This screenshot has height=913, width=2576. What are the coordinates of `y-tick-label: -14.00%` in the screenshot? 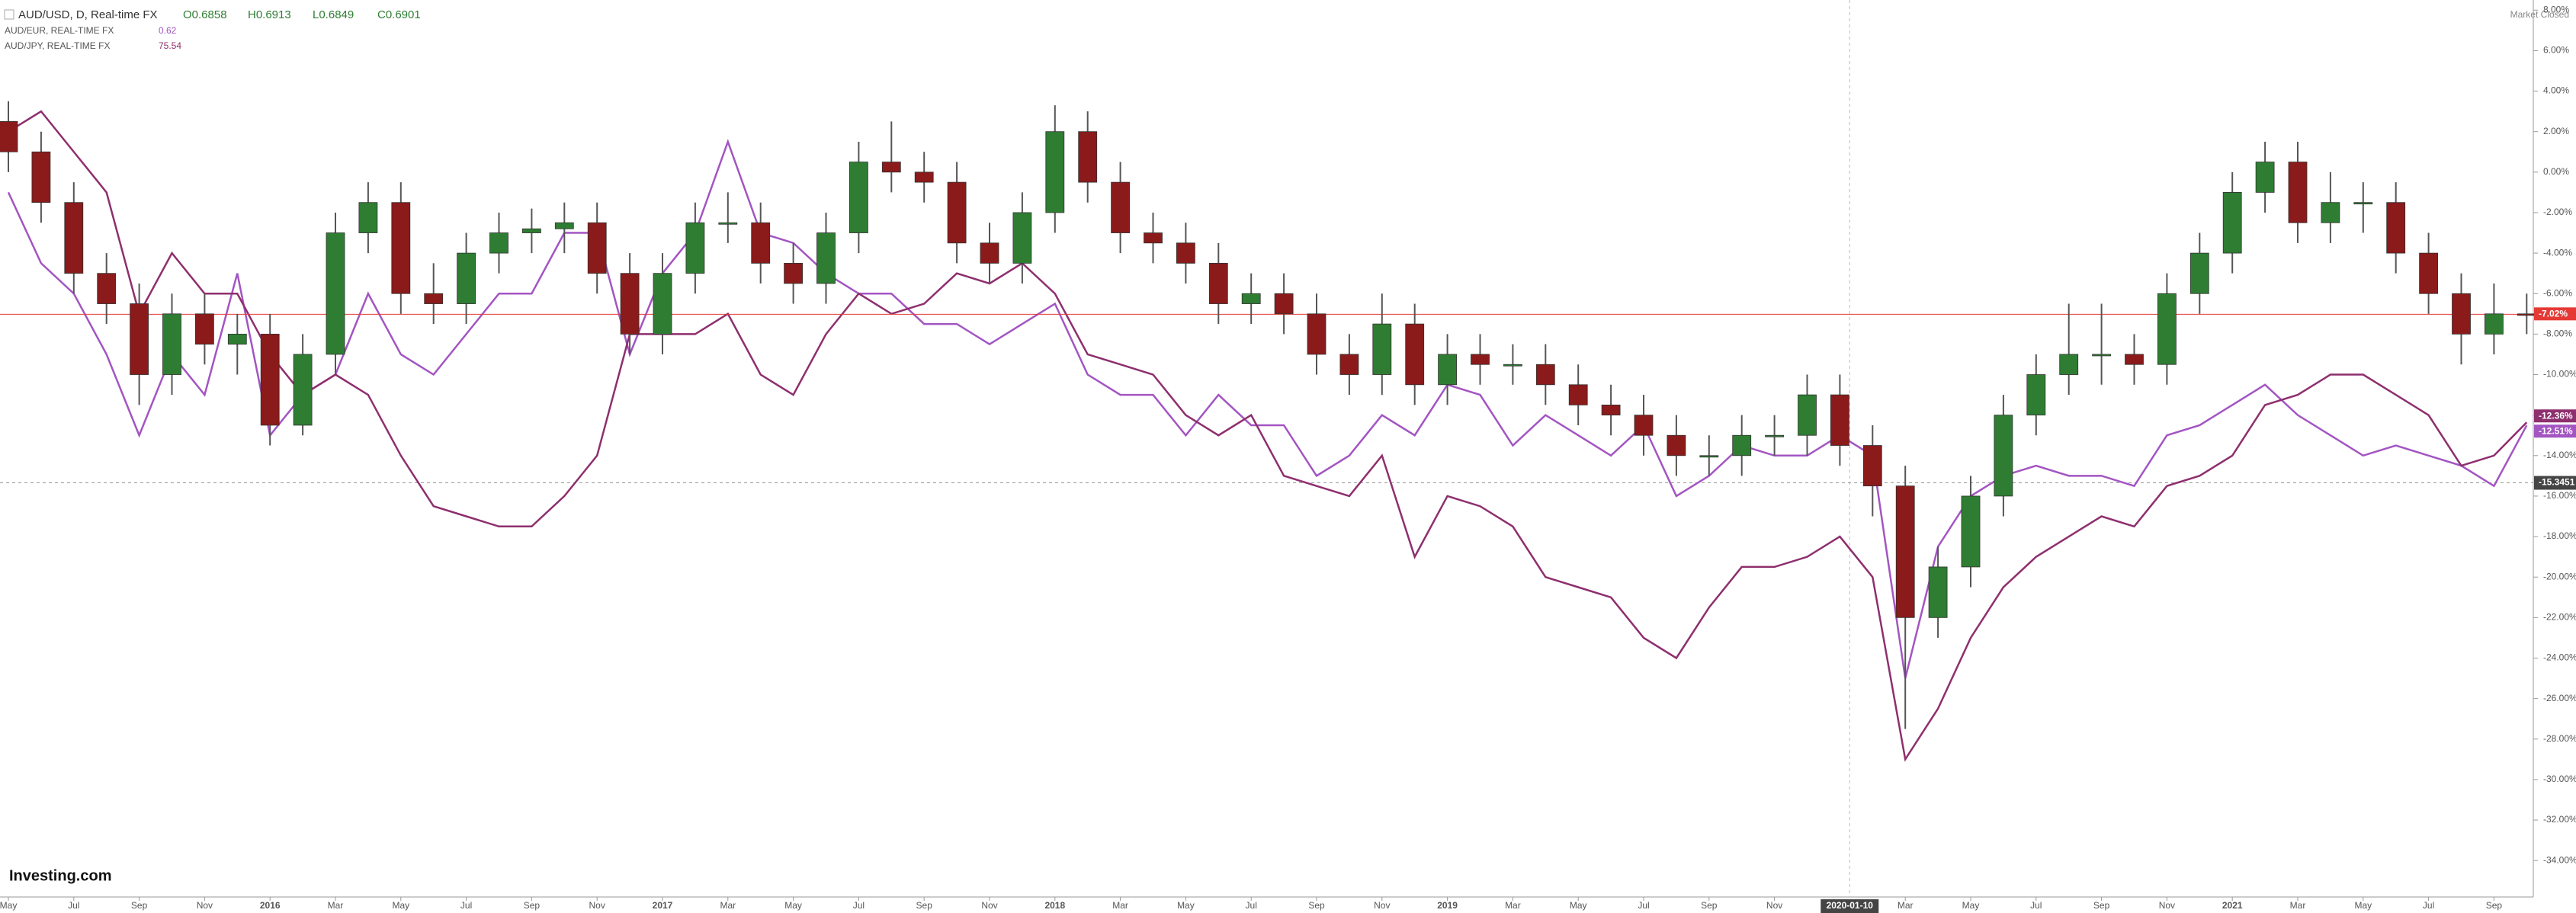 It's located at (2559, 455).